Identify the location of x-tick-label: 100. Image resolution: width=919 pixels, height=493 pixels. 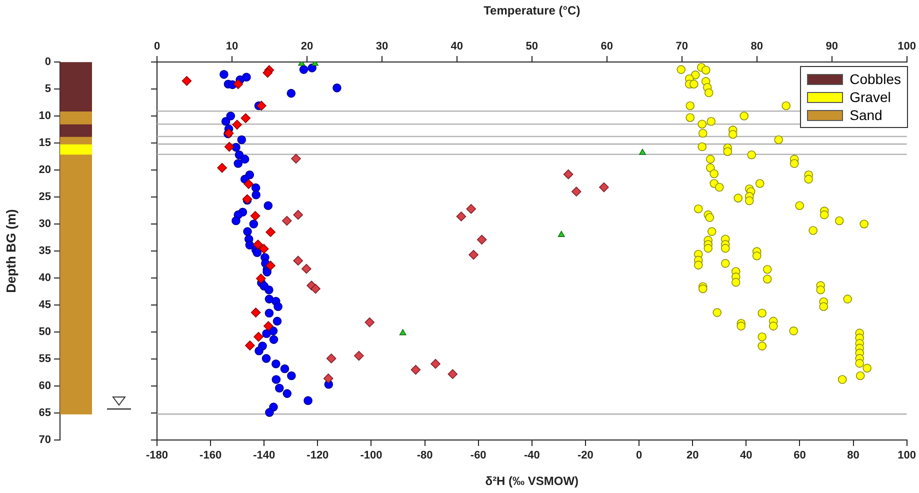
(907, 456).